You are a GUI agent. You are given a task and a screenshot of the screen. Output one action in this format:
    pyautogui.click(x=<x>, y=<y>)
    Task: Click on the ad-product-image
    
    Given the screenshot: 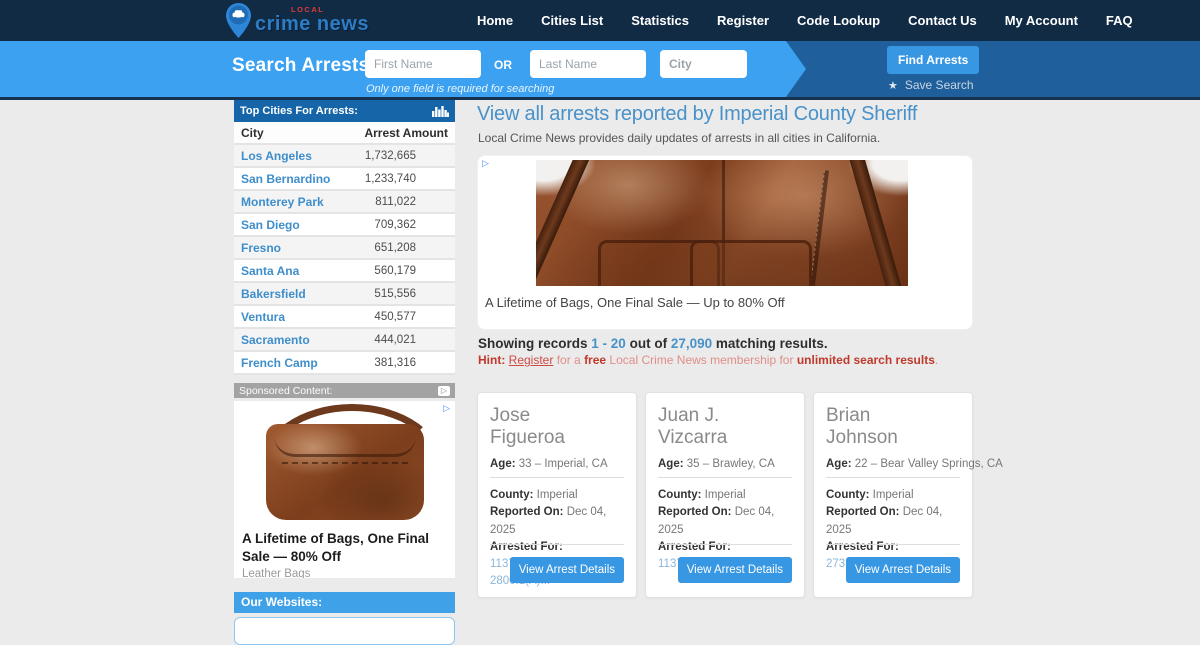 What is the action you would take?
    pyautogui.click(x=348, y=463)
    